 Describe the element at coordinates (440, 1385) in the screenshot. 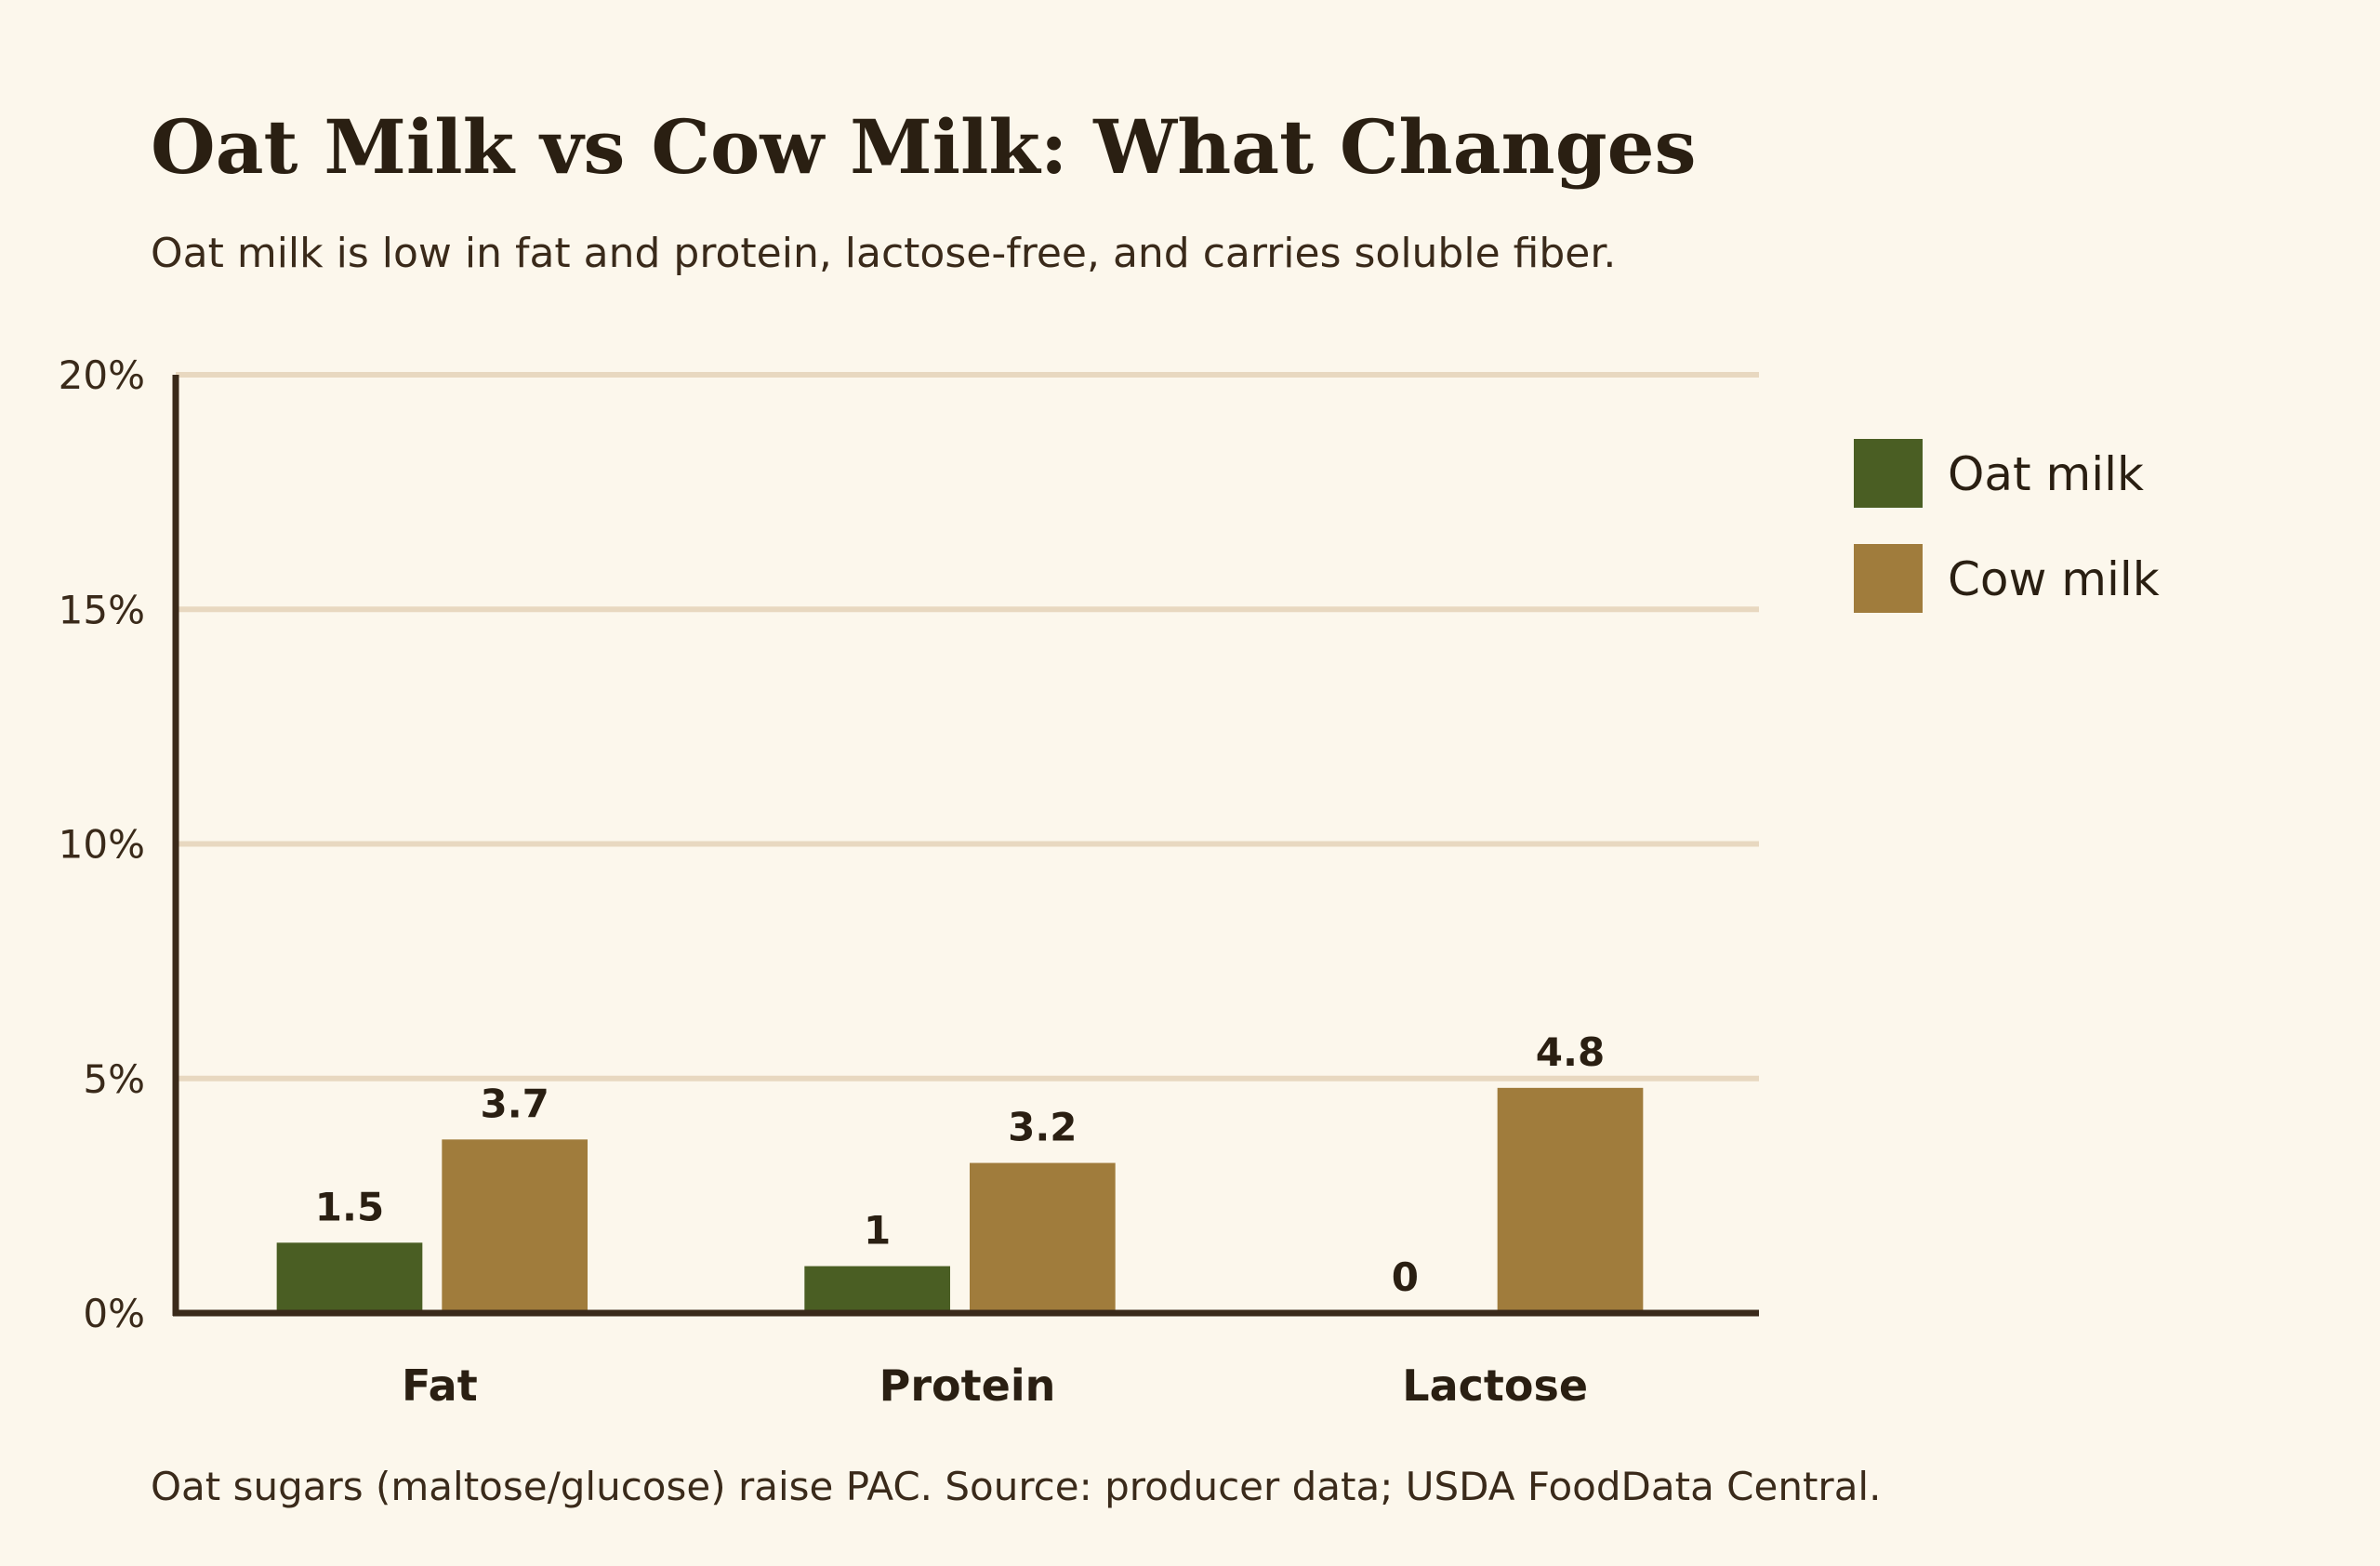

I see `x-tick-label: Fat` at that location.